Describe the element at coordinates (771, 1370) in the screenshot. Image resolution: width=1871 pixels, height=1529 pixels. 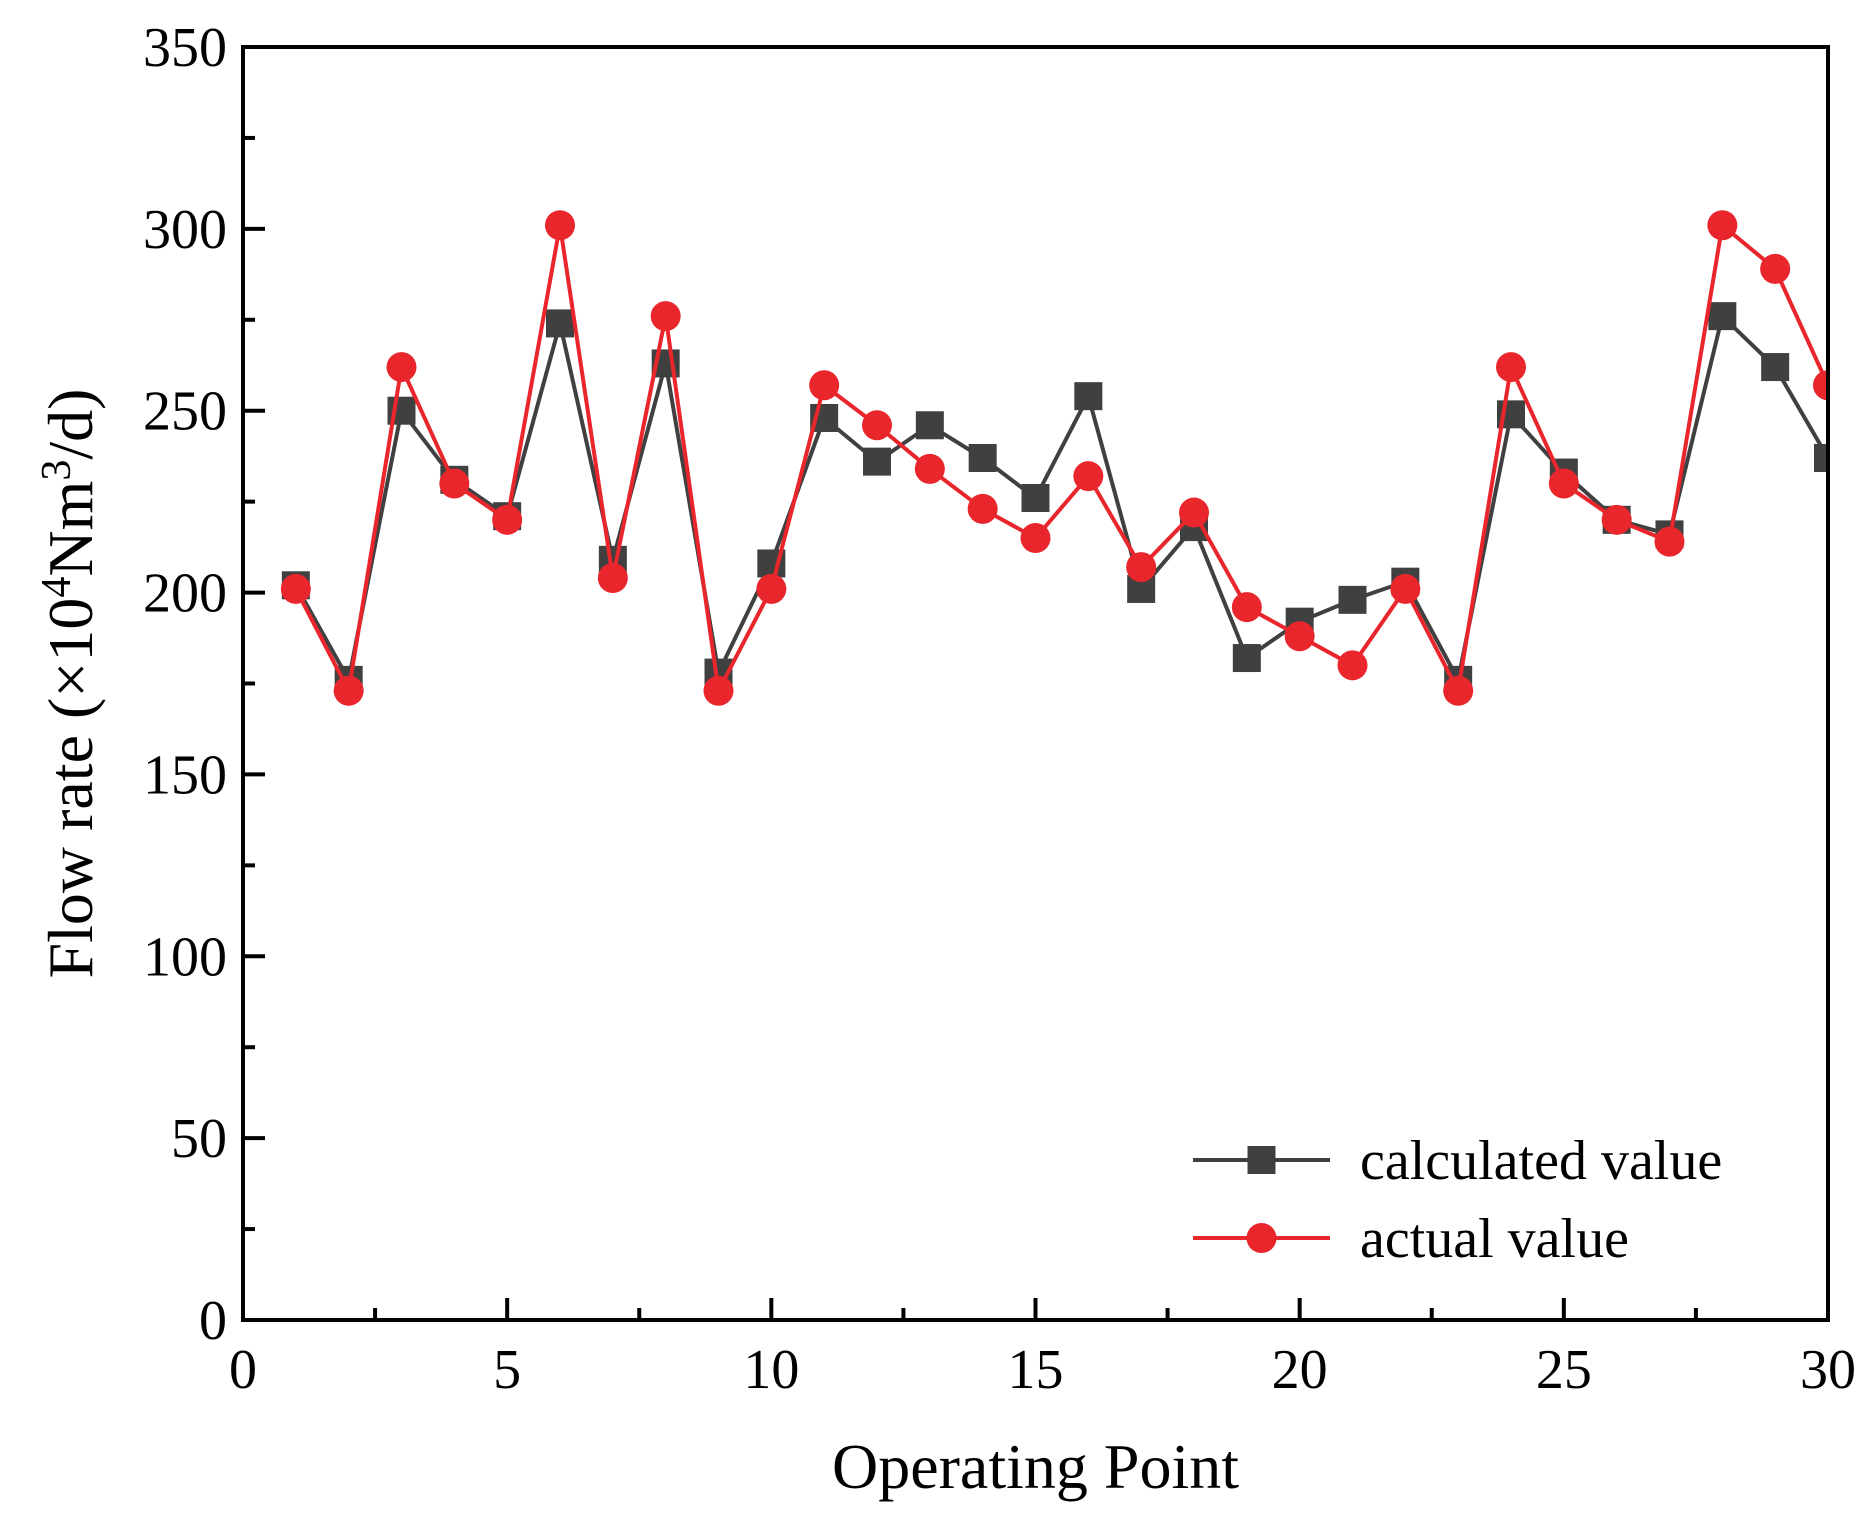
I see `x-tick-label: 10` at that location.